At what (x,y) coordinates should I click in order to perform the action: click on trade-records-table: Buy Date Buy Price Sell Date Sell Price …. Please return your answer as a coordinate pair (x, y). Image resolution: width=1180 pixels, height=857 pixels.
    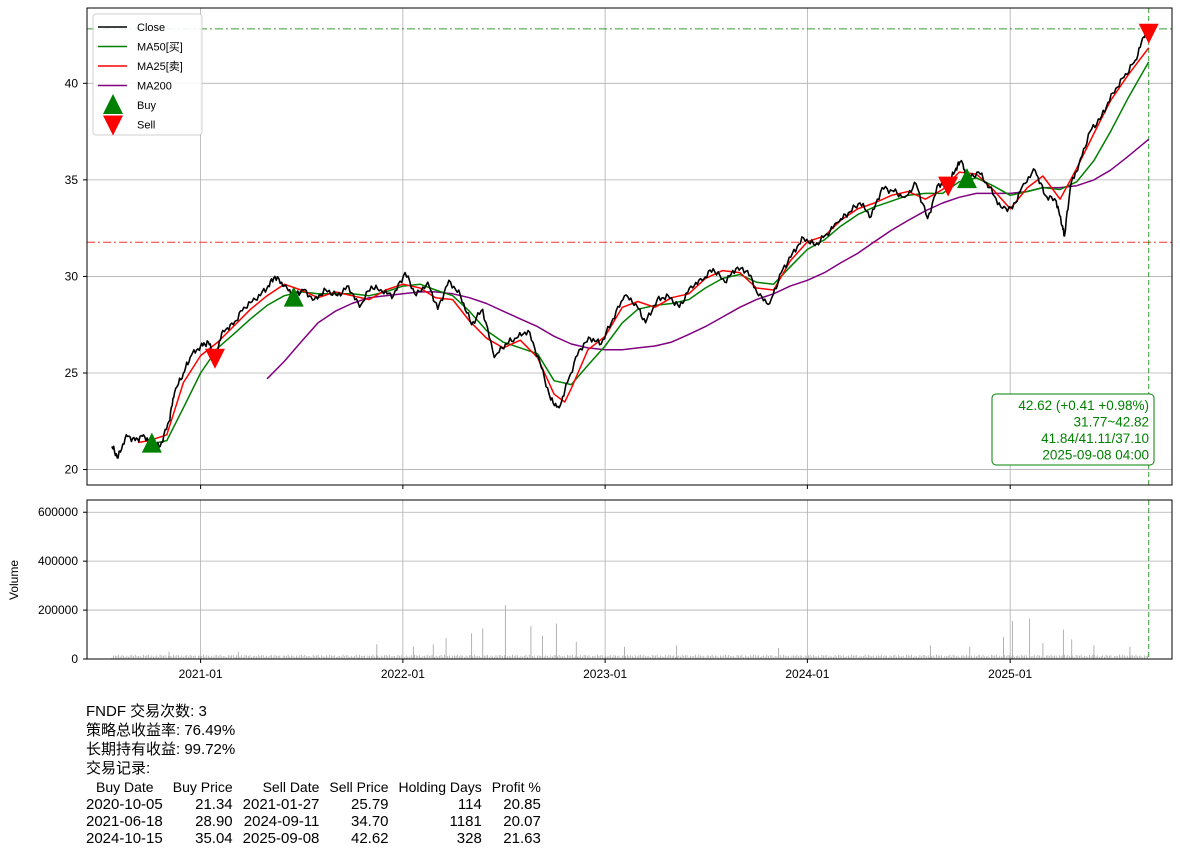
    Looking at the image, I should click on (313, 812).